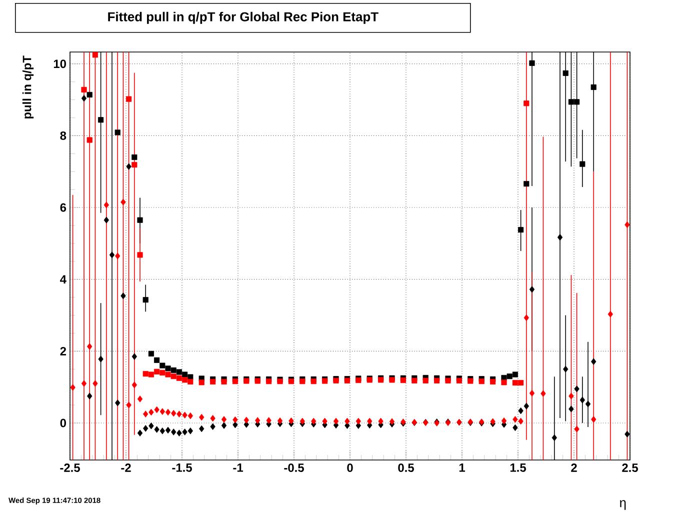 Image resolution: width=700 pixels, height=513 pixels. I want to click on x-tick-label: -1, so click(238, 467).